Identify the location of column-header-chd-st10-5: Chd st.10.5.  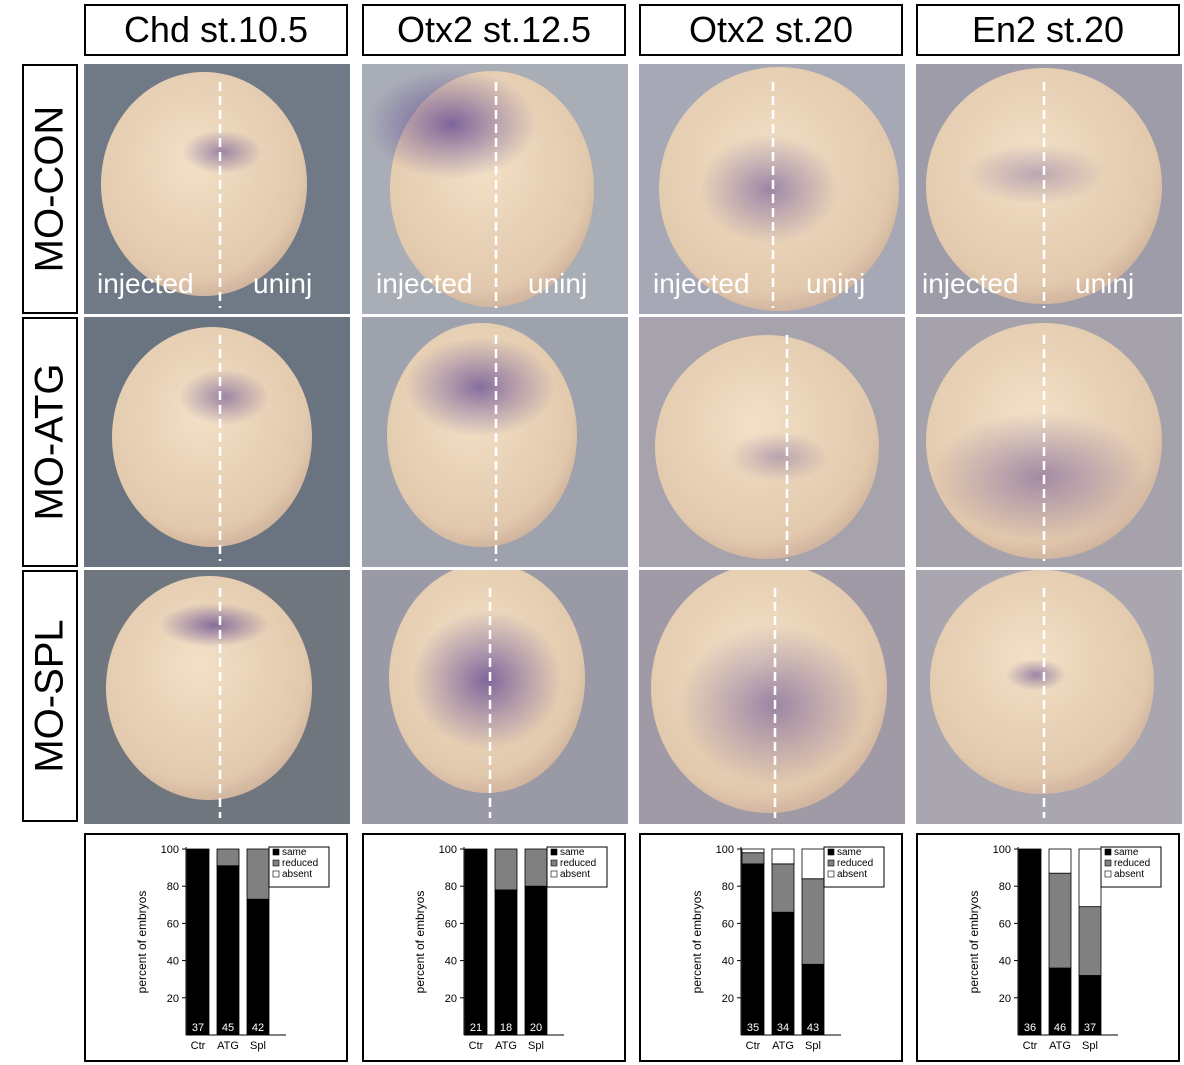
(216, 30).